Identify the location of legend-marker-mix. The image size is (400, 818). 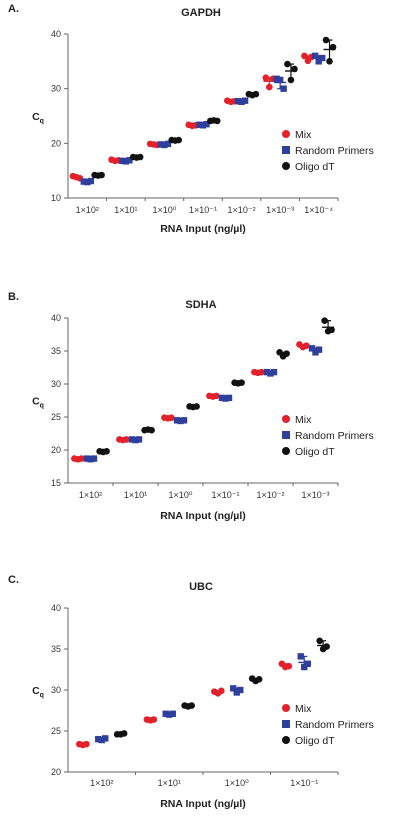
(286, 708).